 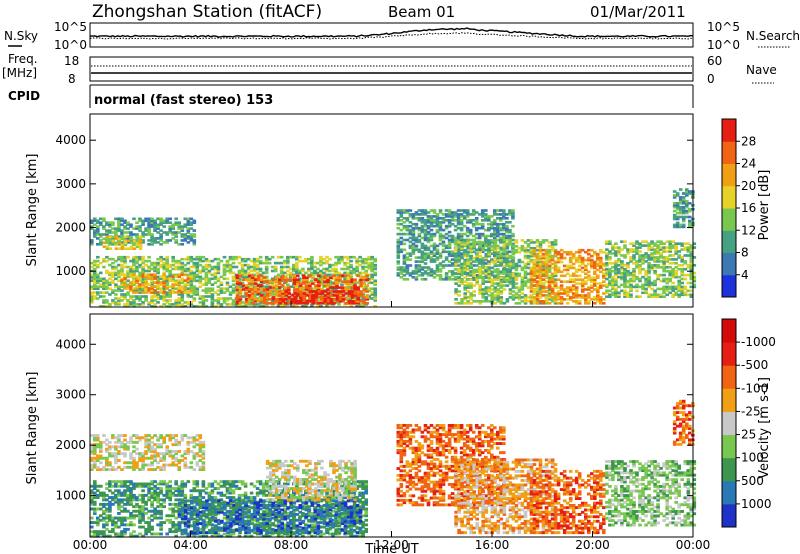 I want to click on colorbar-segment, so click(x=729, y=264).